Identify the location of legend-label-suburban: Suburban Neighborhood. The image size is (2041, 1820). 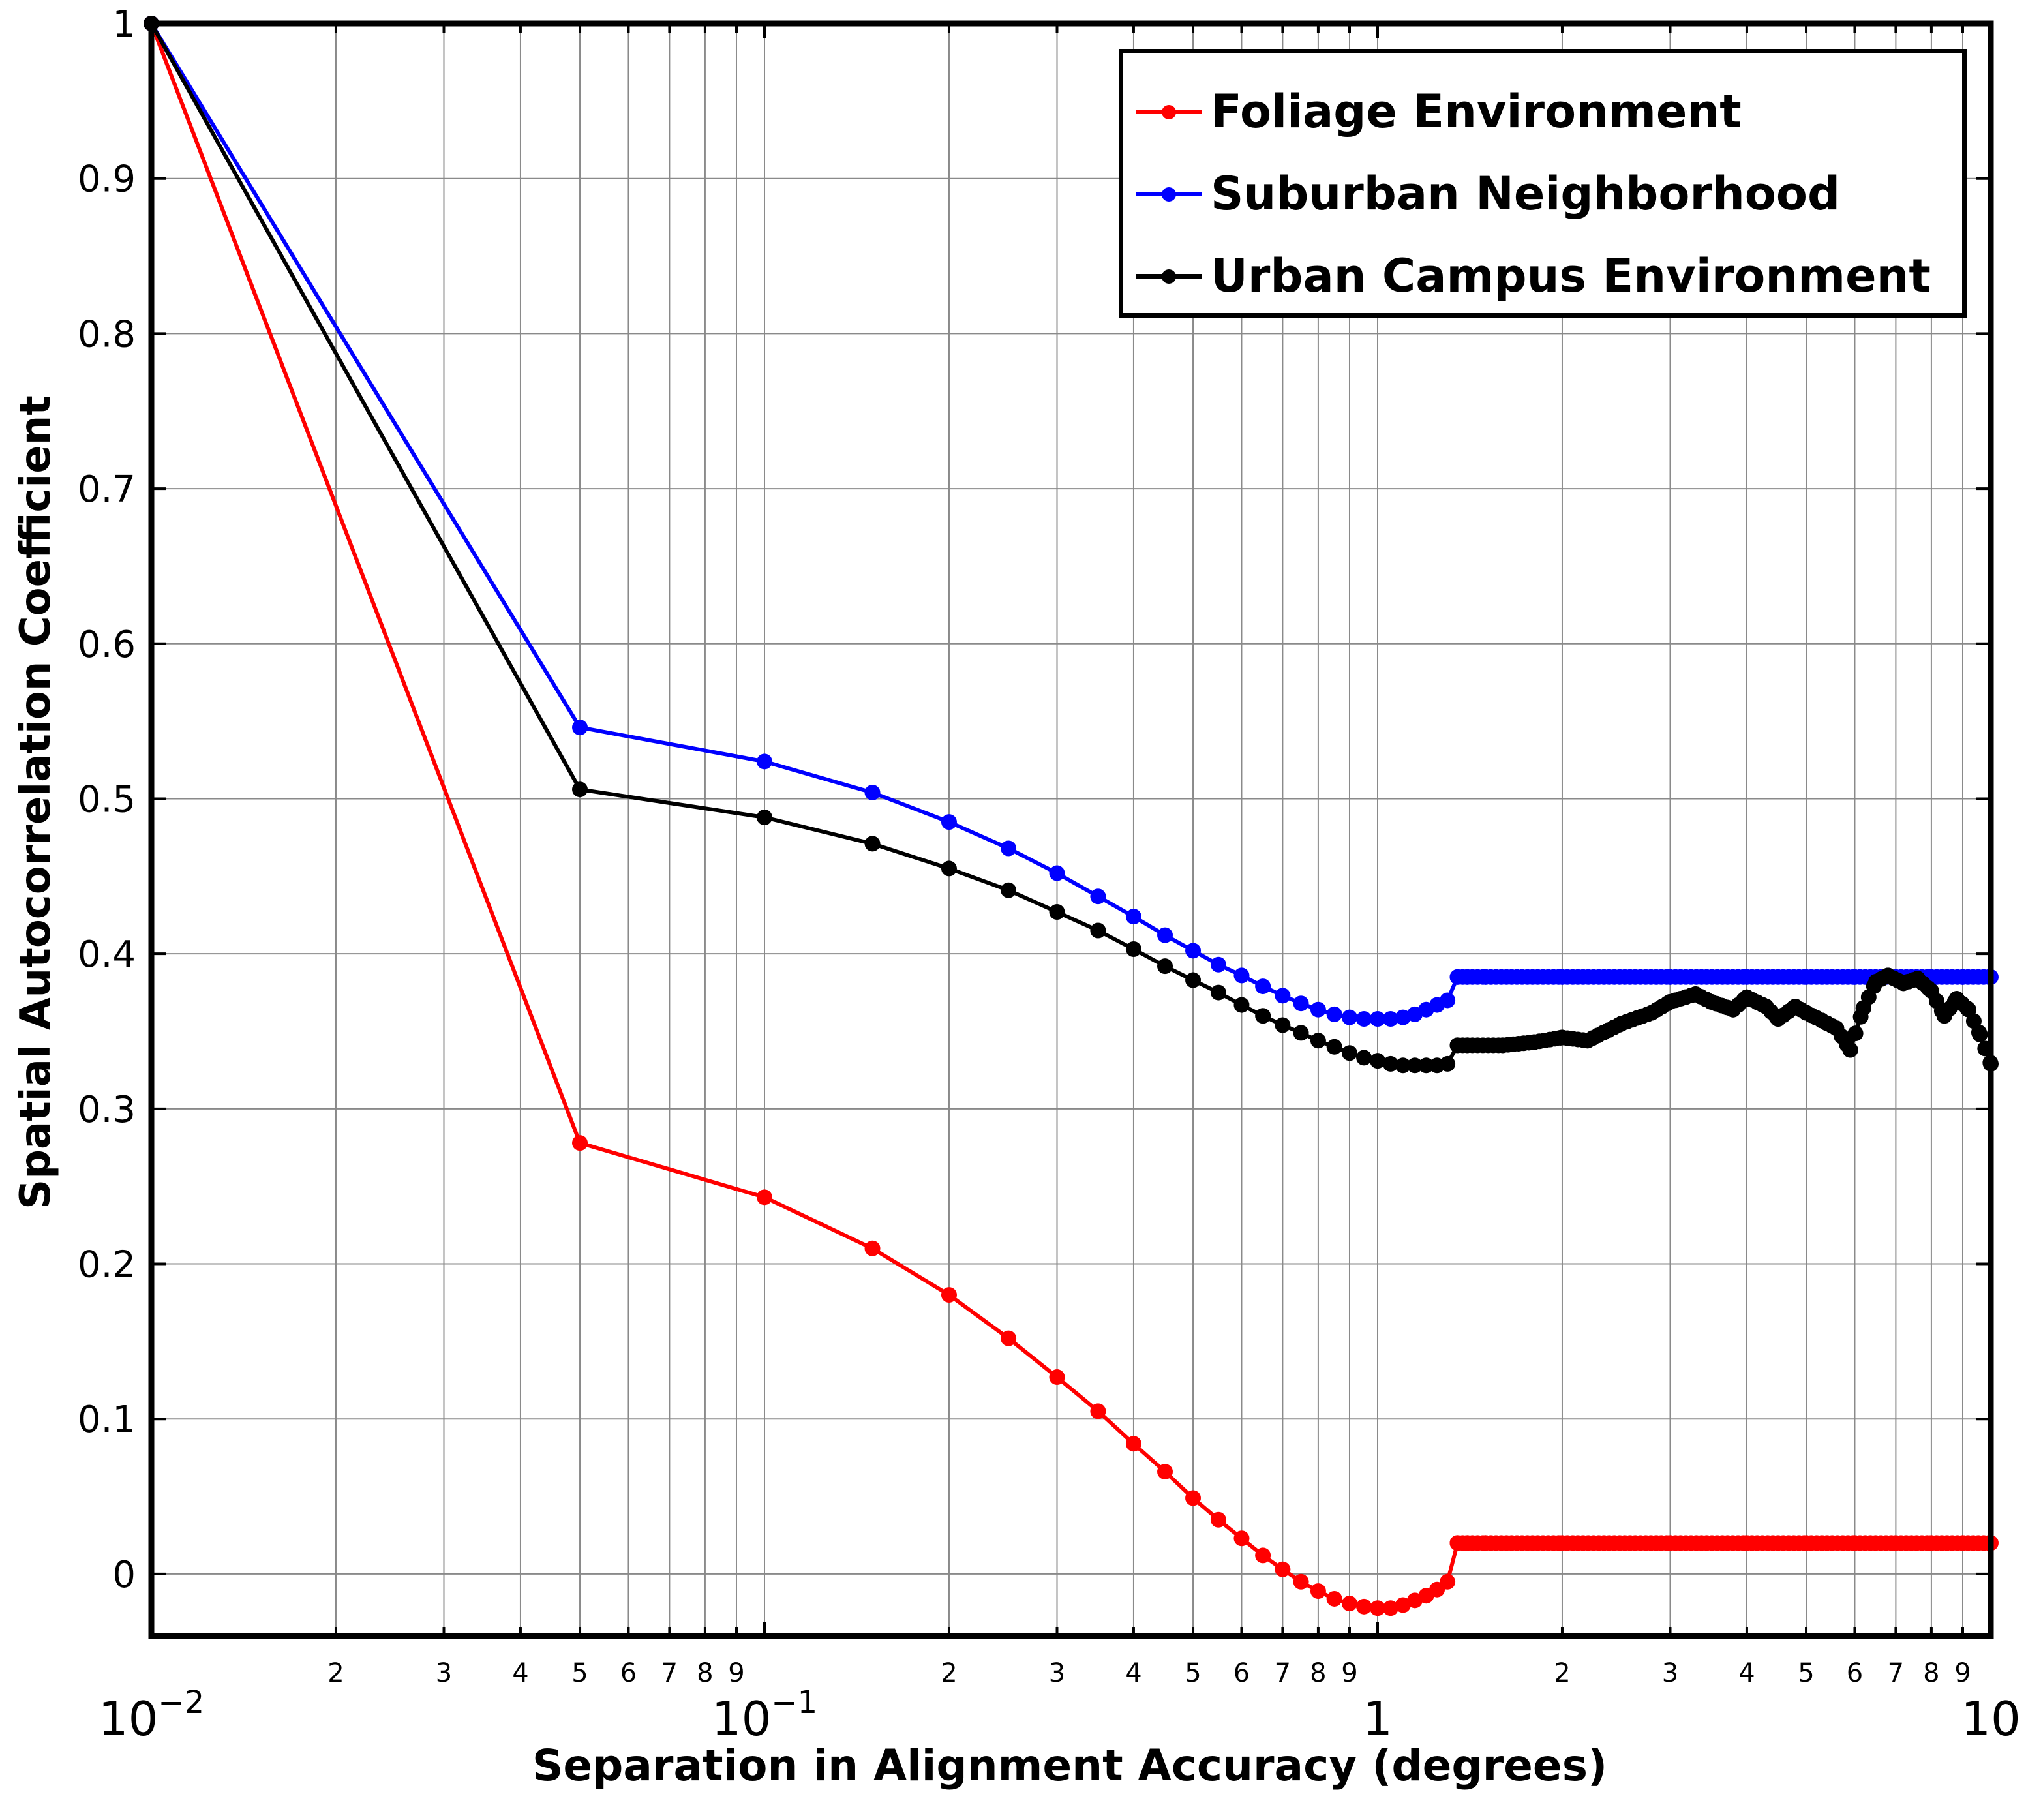
(1526, 193).